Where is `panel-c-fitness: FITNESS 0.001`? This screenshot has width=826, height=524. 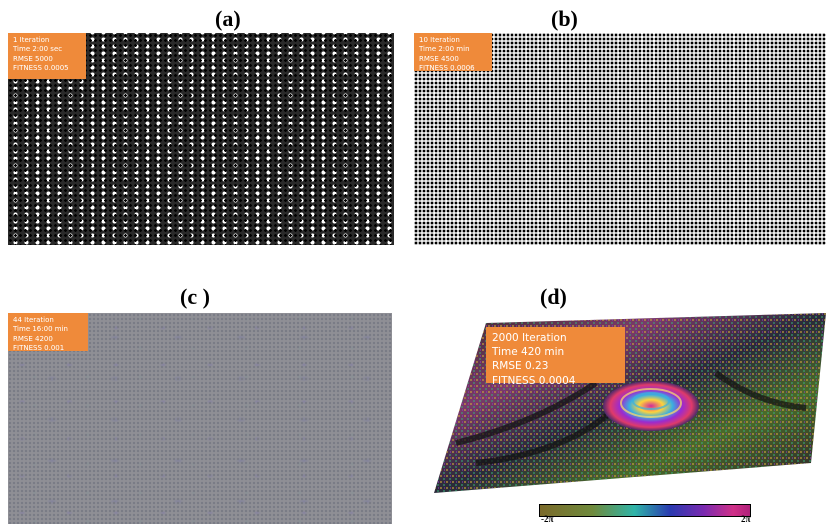
panel-c-fitness: FITNESS 0.001 is located at coordinates (39, 348).